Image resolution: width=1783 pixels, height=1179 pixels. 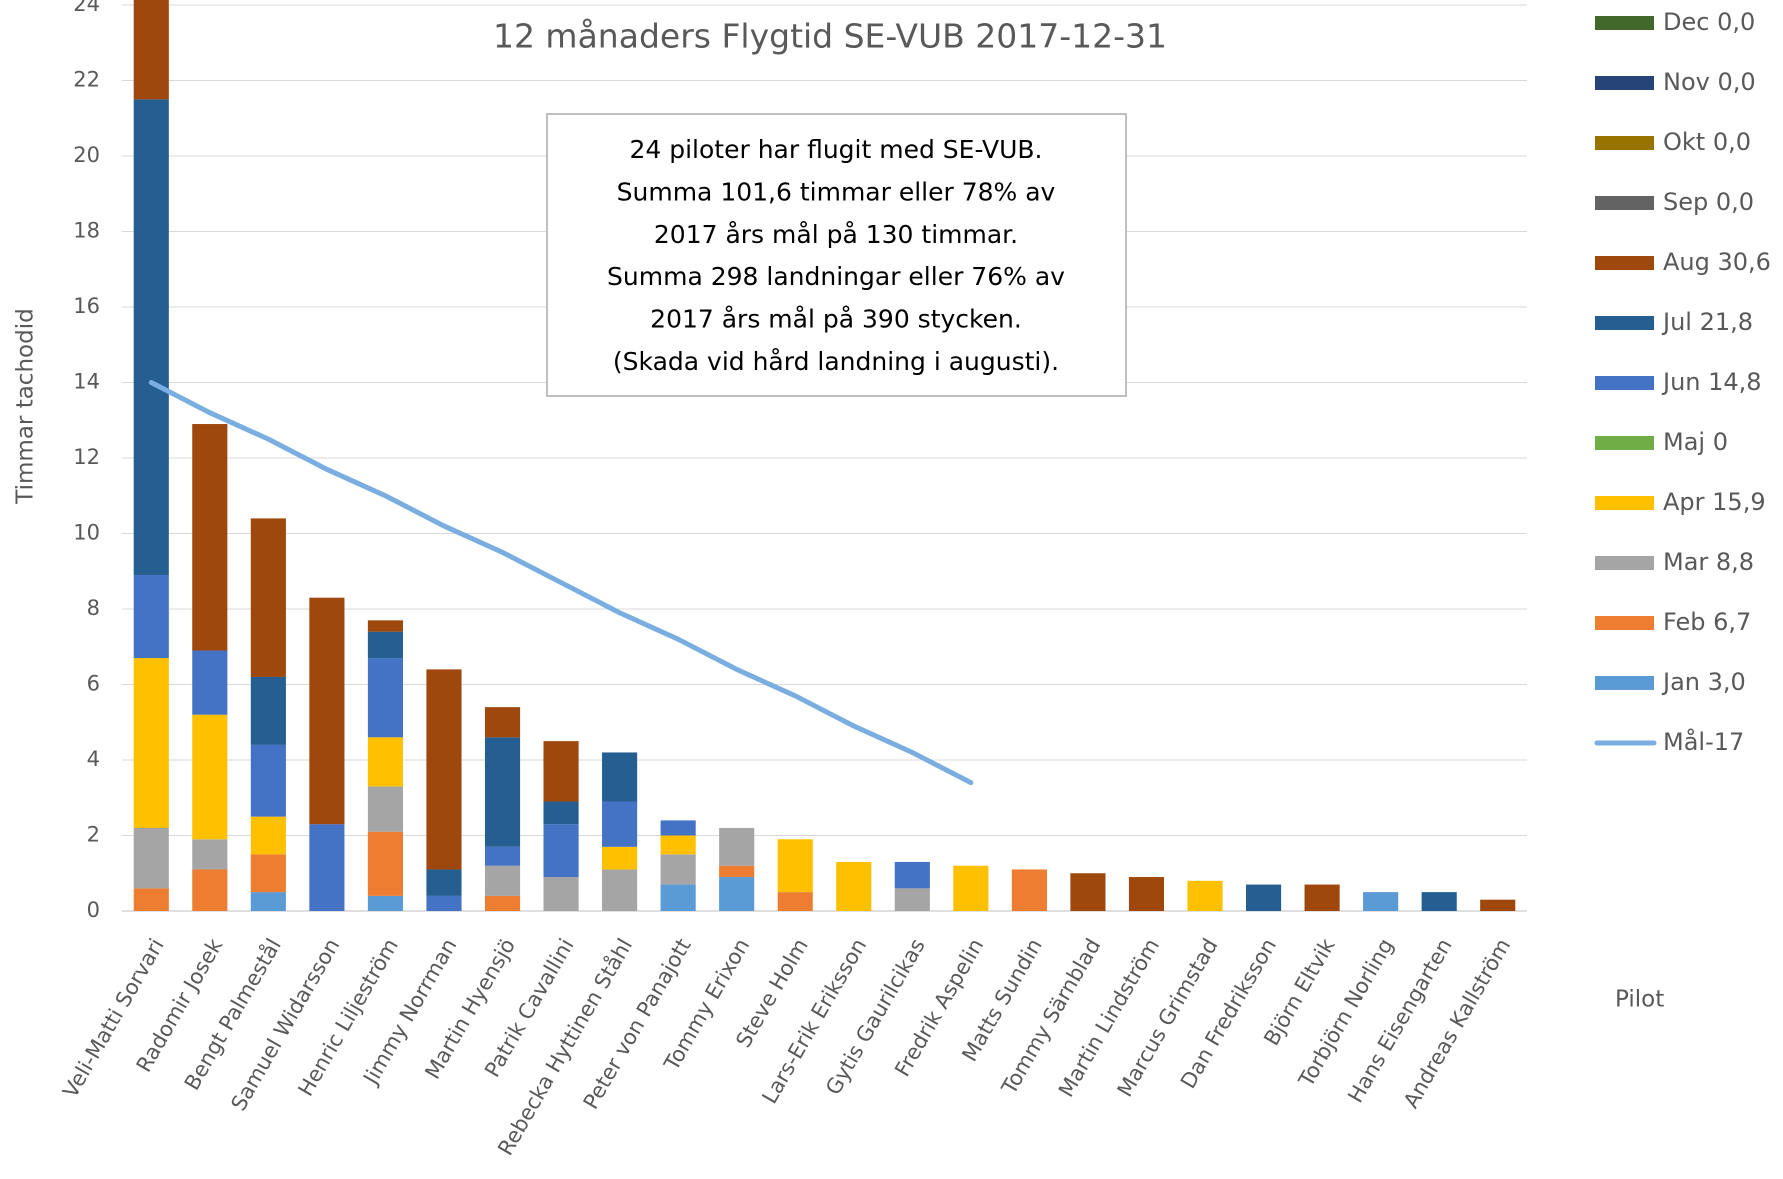 What do you see at coordinates (113, 1018) in the screenshot?
I see `x-tick-label: Veli-Matti Sorvari` at bounding box center [113, 1018].